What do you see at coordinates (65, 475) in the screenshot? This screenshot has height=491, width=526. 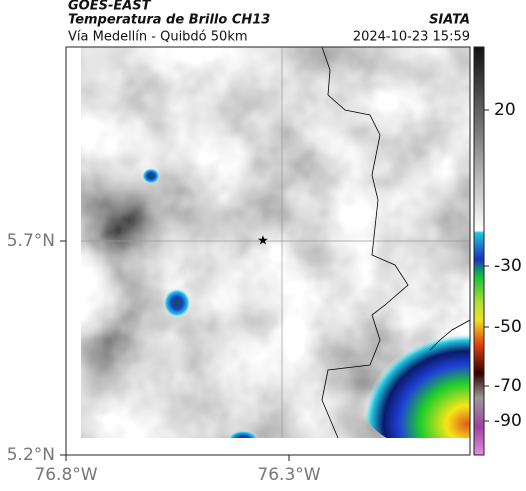 I see `lon-tick-label: 76.8°W` at bounding box center [65, 475].